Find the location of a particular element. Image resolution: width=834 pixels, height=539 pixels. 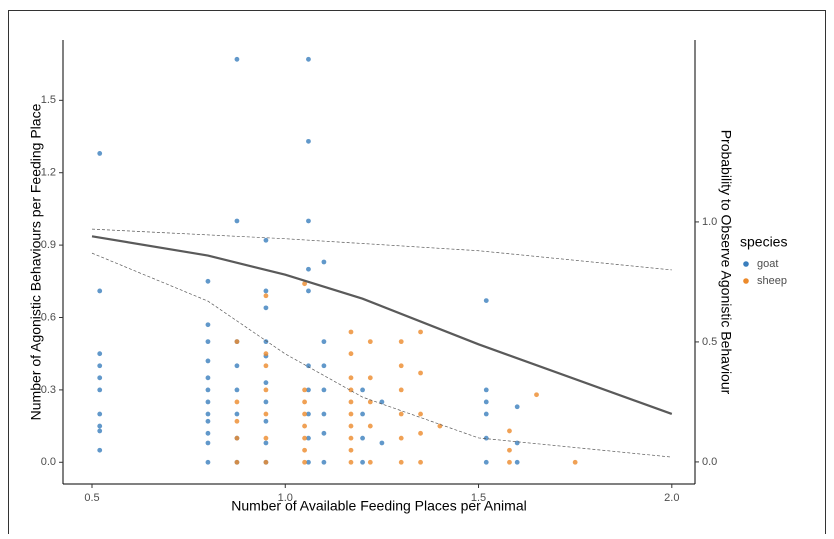

y-tick-label: 0.9 is located at coordinates (48, 245).